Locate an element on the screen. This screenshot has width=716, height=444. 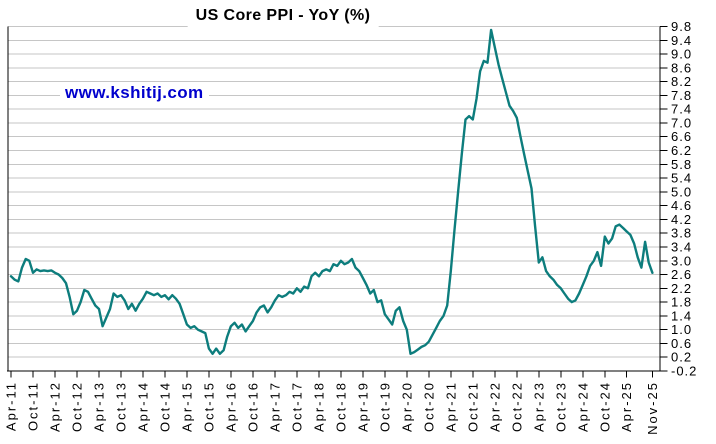
x-tick-label: Apr-13 is located at coordinates (98, 406).